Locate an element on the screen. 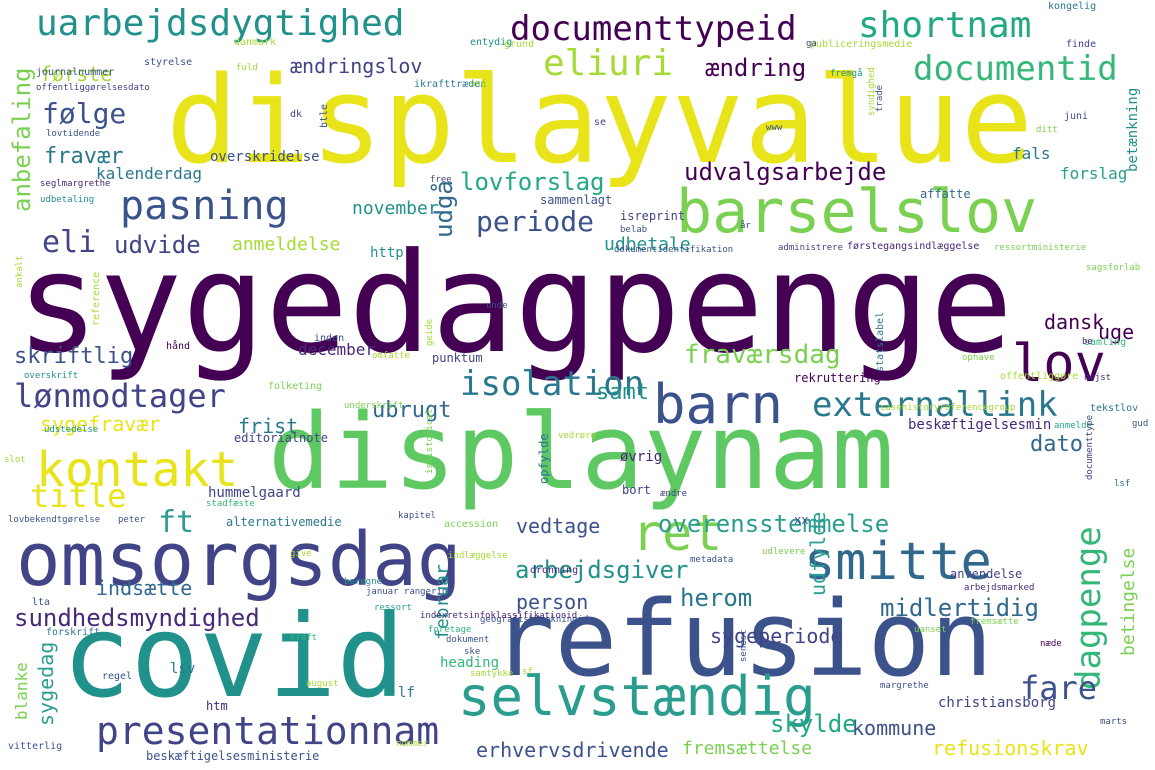 The height and width of the screenshot is (770, 1155). word-beregne: beregne is located at coordinates (363, 582).